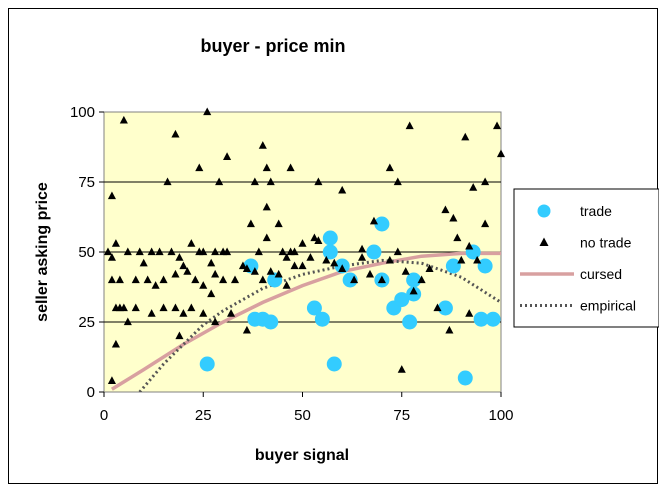  What do you see at coordinates (608, 306) in the screenshot?
I see `legend-label: empirical` at bounding box center [608, 306].